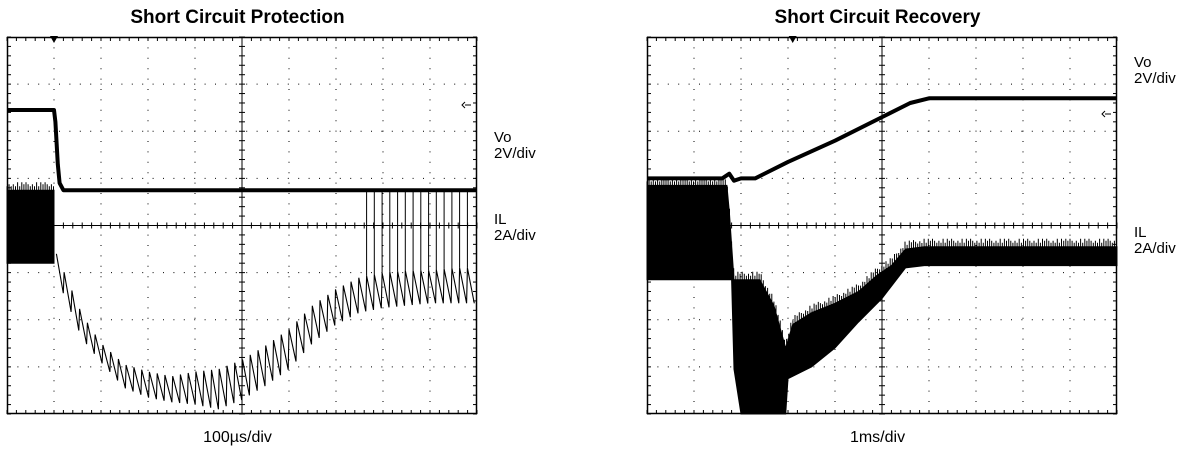  I want to click on trace-sawtooth-il, so click(265, 331).